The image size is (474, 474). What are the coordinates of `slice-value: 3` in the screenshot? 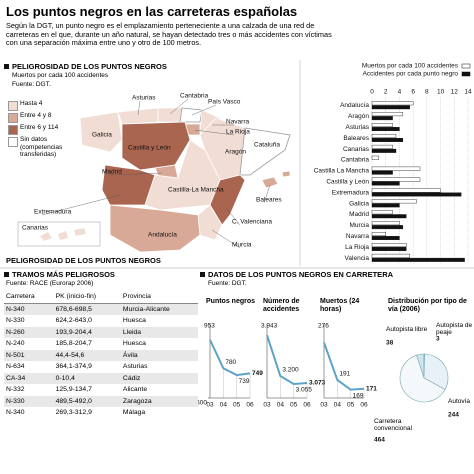 It's located at (438, 339).